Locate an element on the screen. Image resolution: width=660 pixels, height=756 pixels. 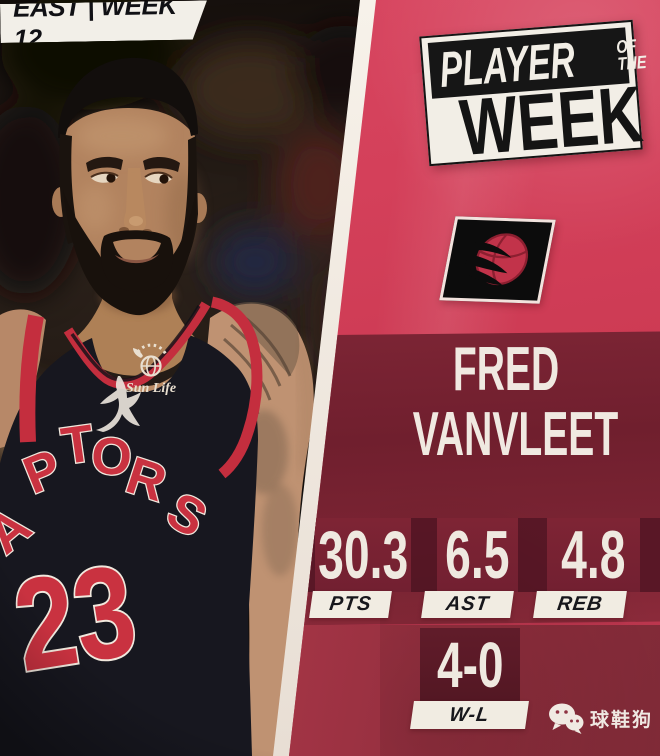
stat-cell-ast: 6.5 is located at coordinates (477, 555).